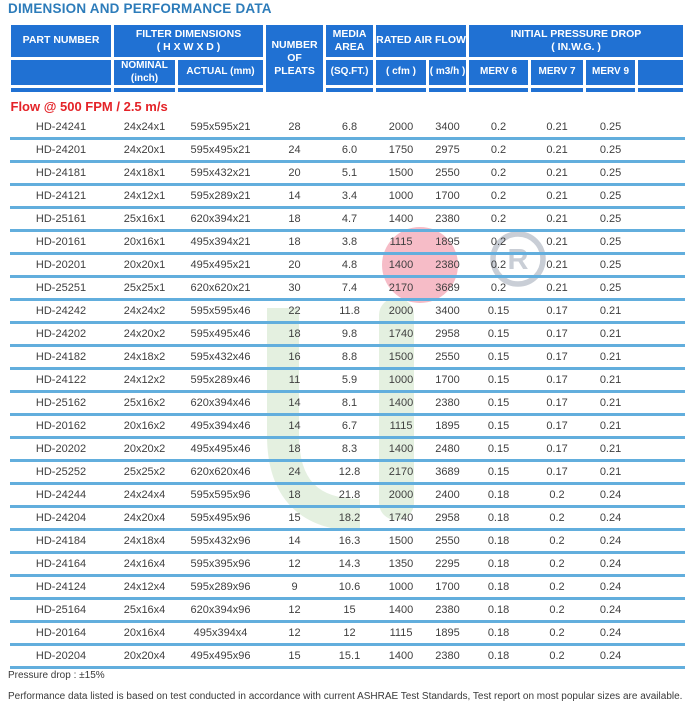 Image resolution: width=691 pixels, height=705 pixels. I want to click on cell-nominal: 25x25x2, so click(144, 472).